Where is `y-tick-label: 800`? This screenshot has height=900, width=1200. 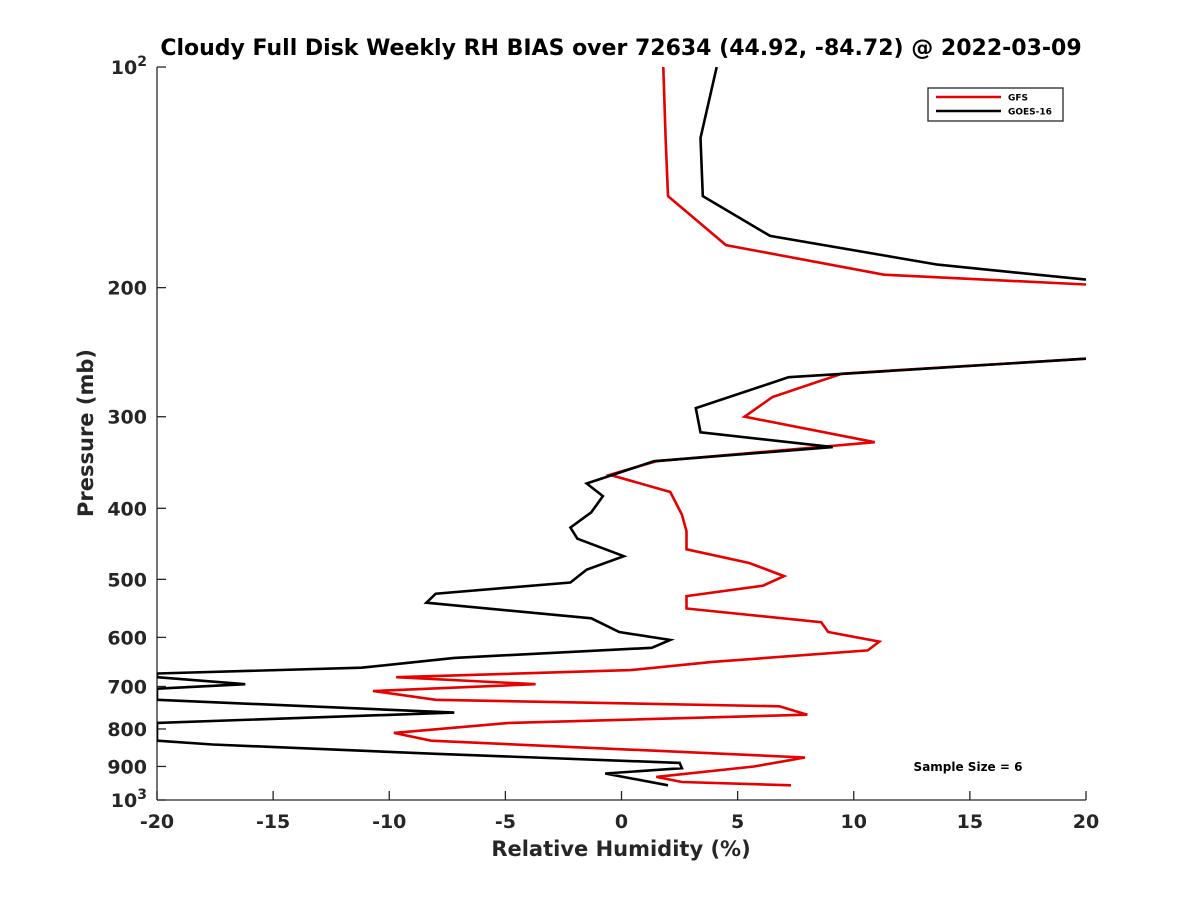 y-tick-label: 800 is located at coordinates (127, 730).